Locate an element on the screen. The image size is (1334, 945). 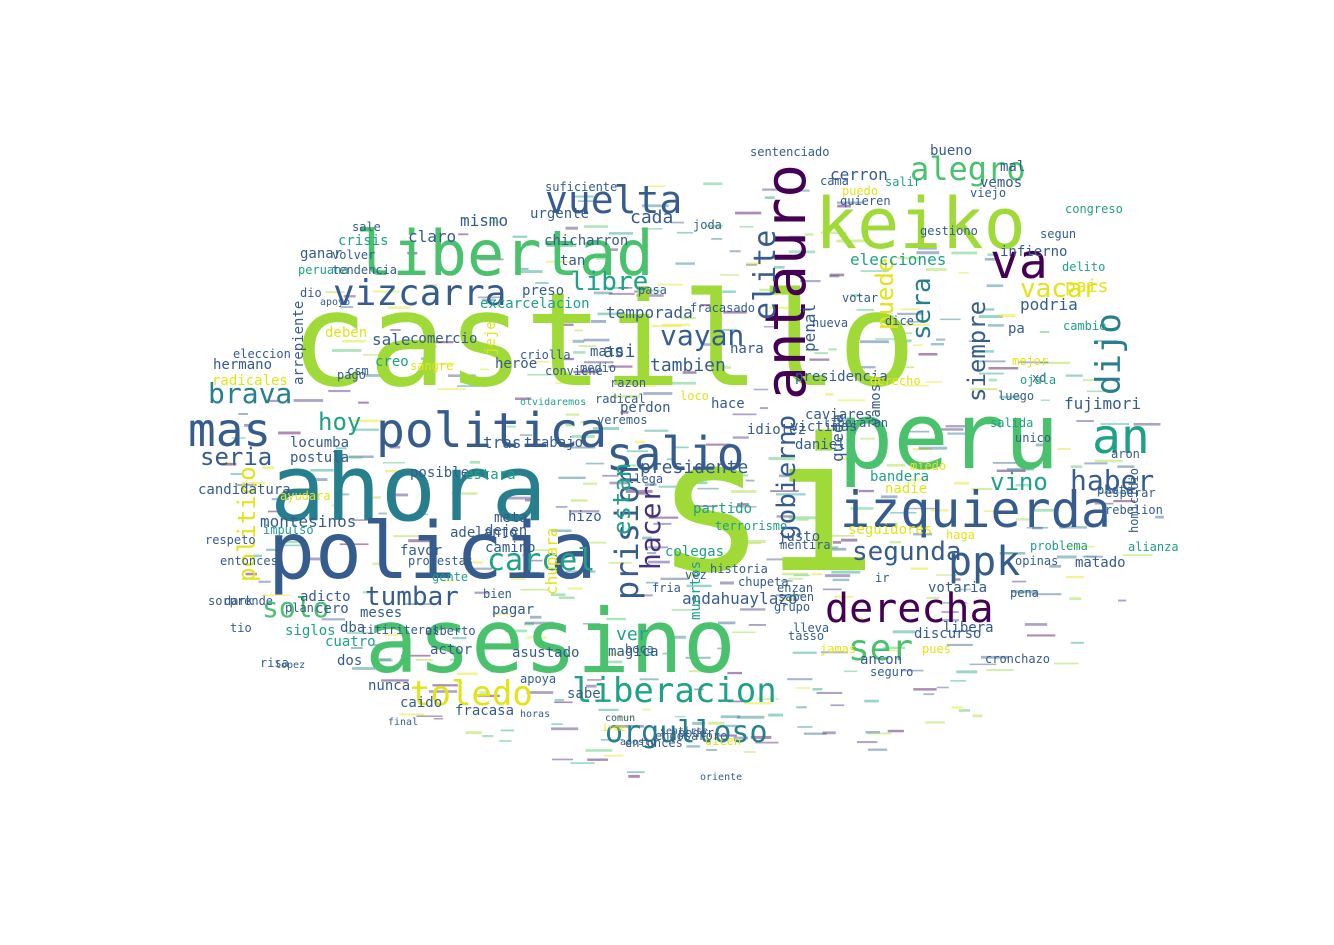
cloud-word: montesinos is located at coordinates (308, 521).